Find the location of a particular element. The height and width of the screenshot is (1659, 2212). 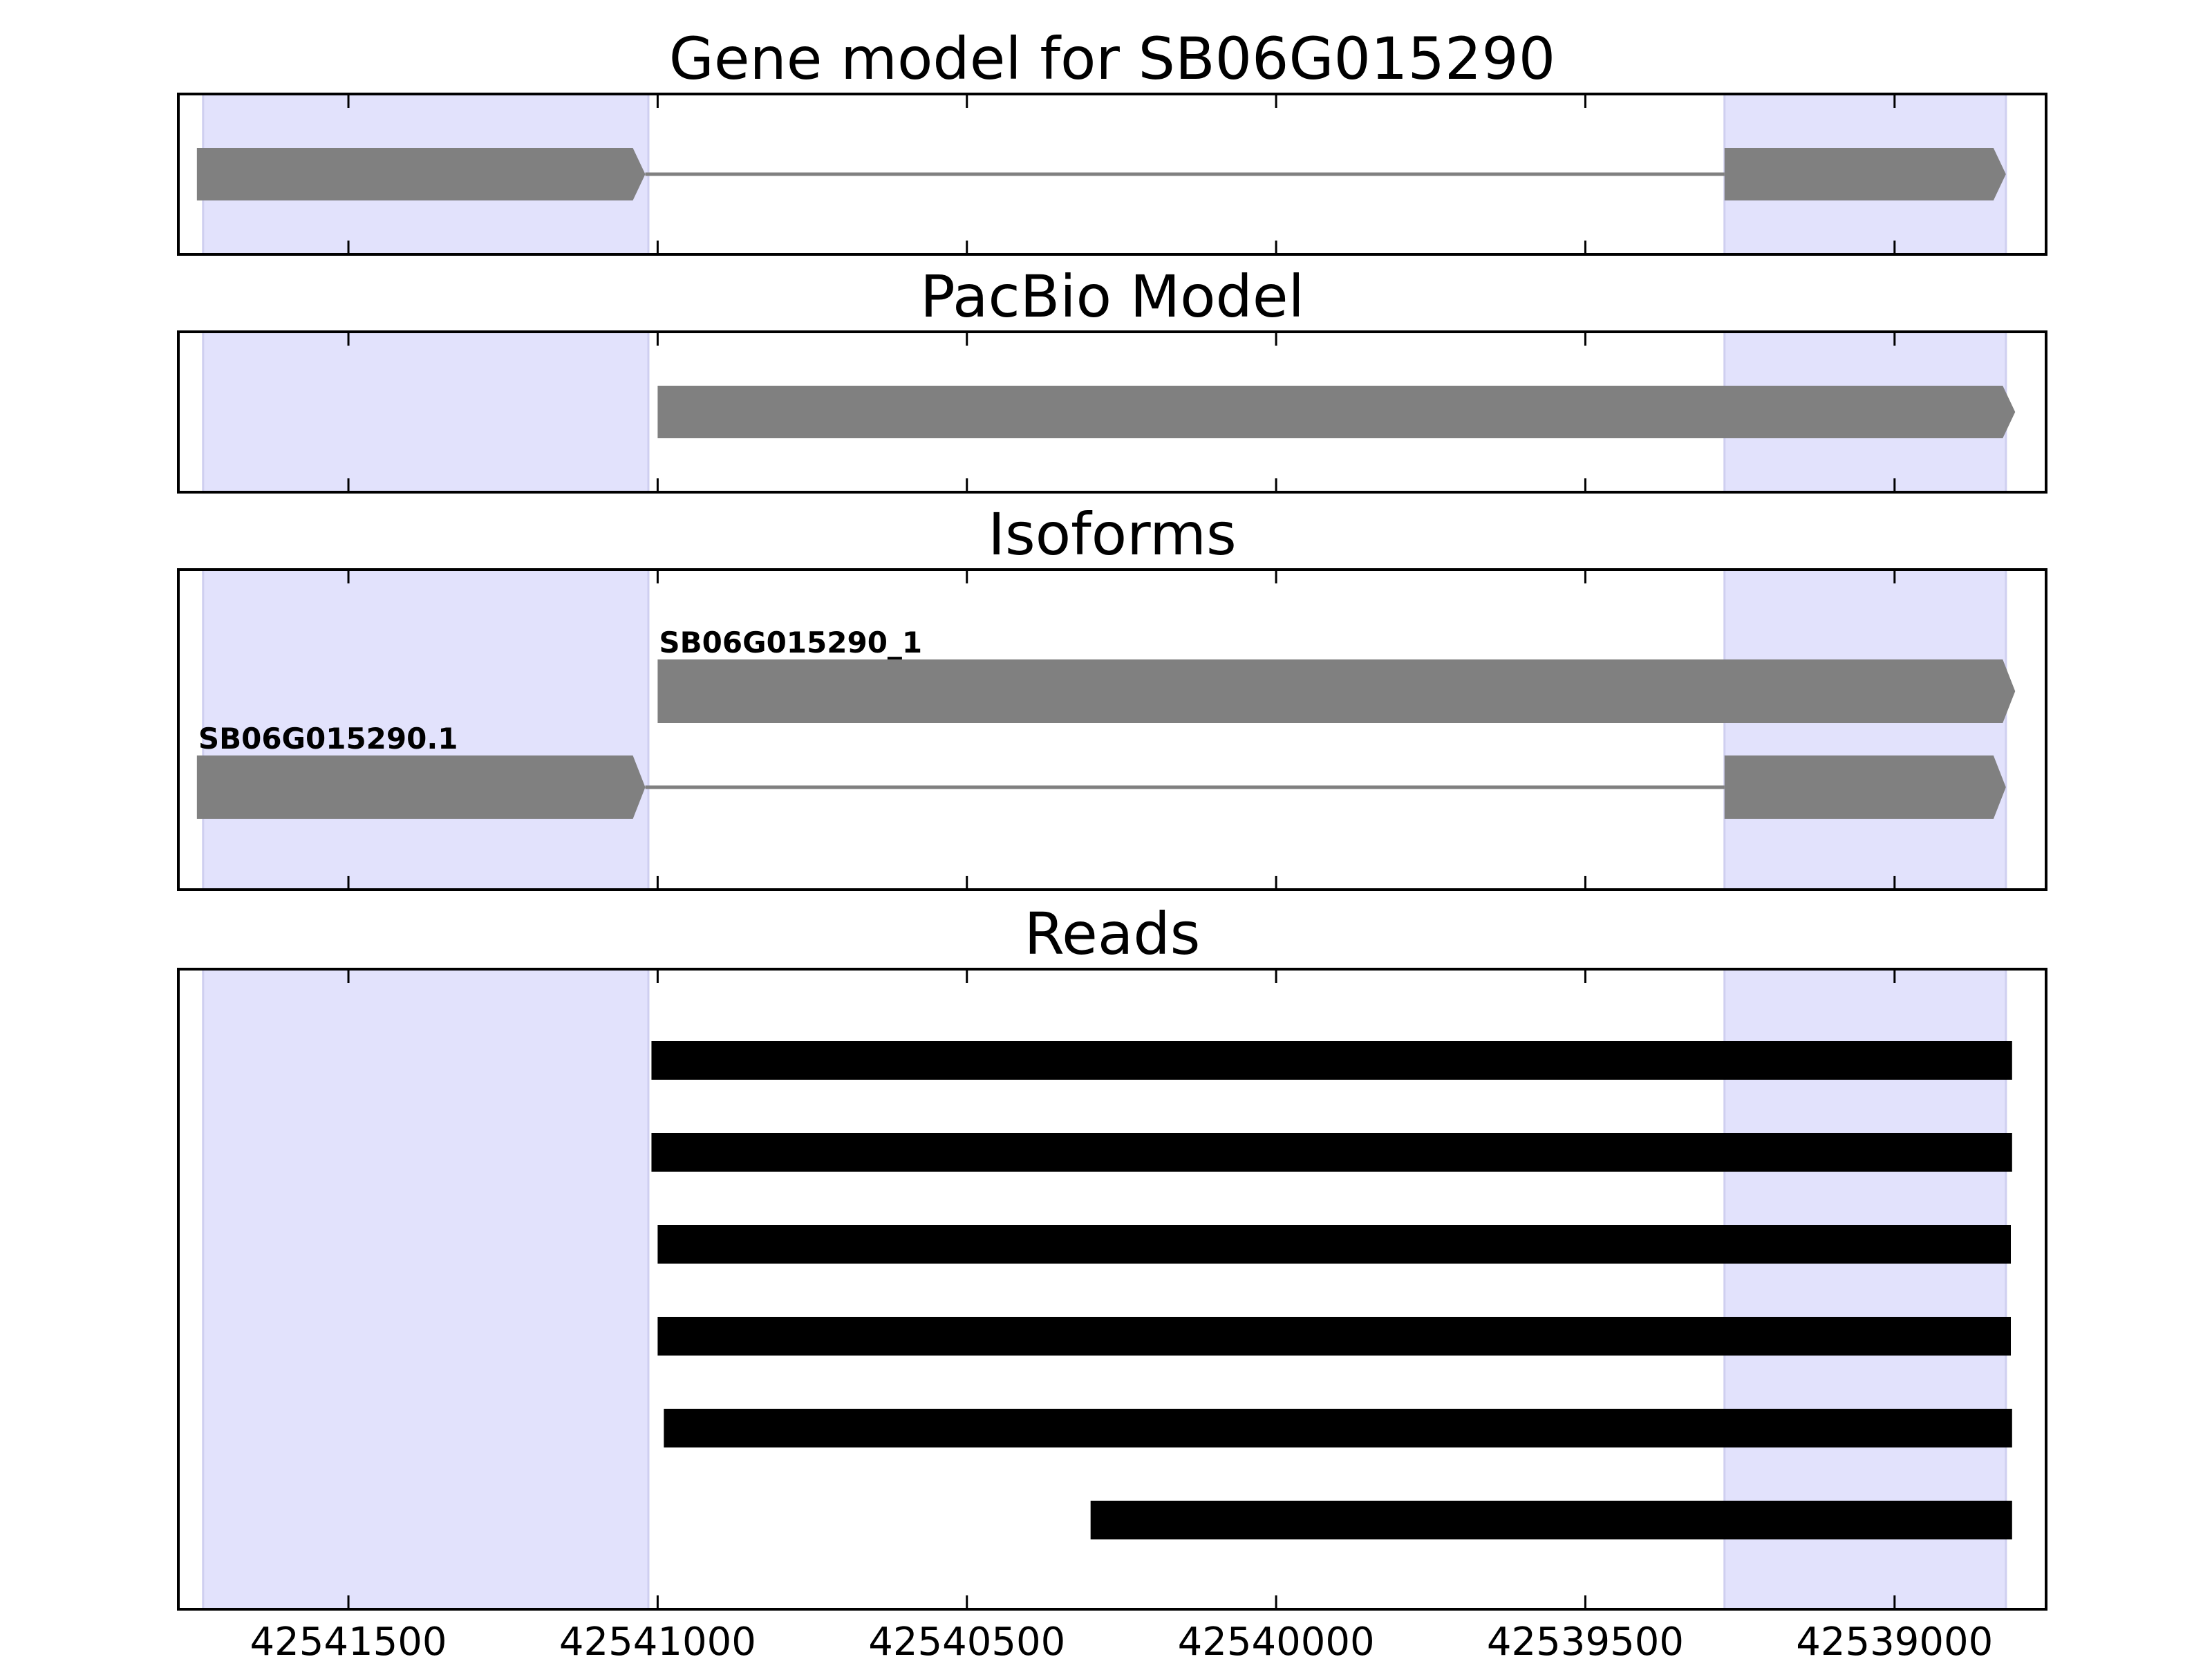

panel-title: Gene model for SB06G015290 is located at coordinates (1112, 59).